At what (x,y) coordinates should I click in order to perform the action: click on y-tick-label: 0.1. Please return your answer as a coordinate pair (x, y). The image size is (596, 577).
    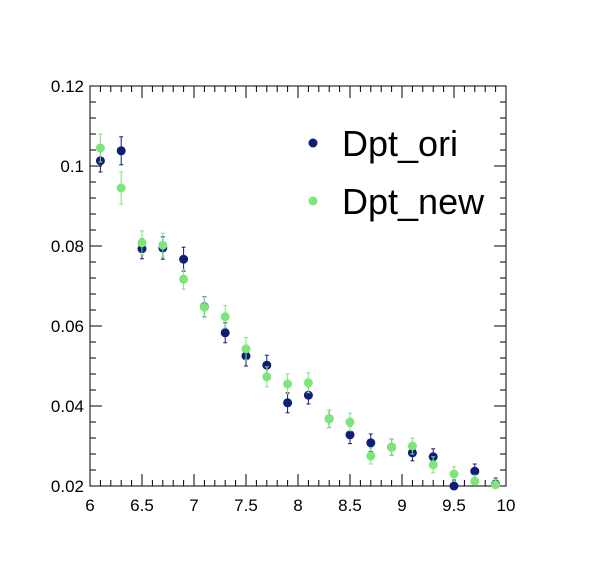
    Looking at the image, I should click on (72, 166).